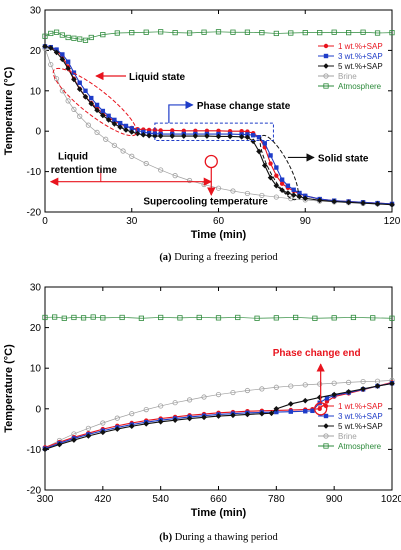 The height and width of the screenshot is (550, 401). Describe the element at coordinates (391, 499) in the screenshot. I see `x-tick-label: 1020` at that location.